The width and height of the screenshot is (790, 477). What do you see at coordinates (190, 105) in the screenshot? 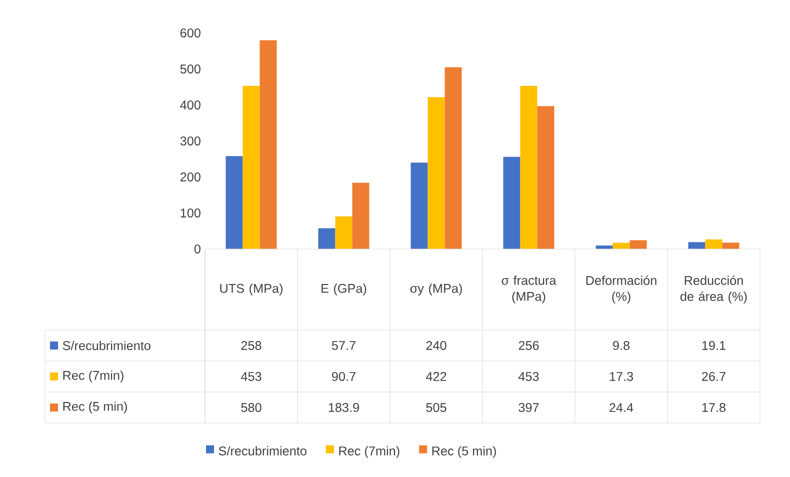
I see `y-tick-label: 400` at bounding box center [190, 105].